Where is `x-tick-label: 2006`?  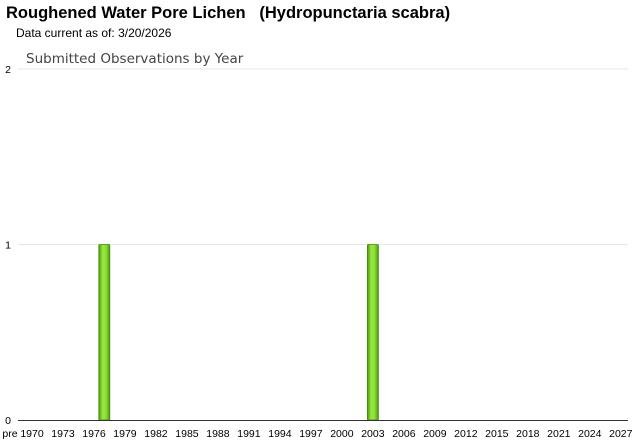 x-tick-label: 2006 is located at coordinates (404, 434).